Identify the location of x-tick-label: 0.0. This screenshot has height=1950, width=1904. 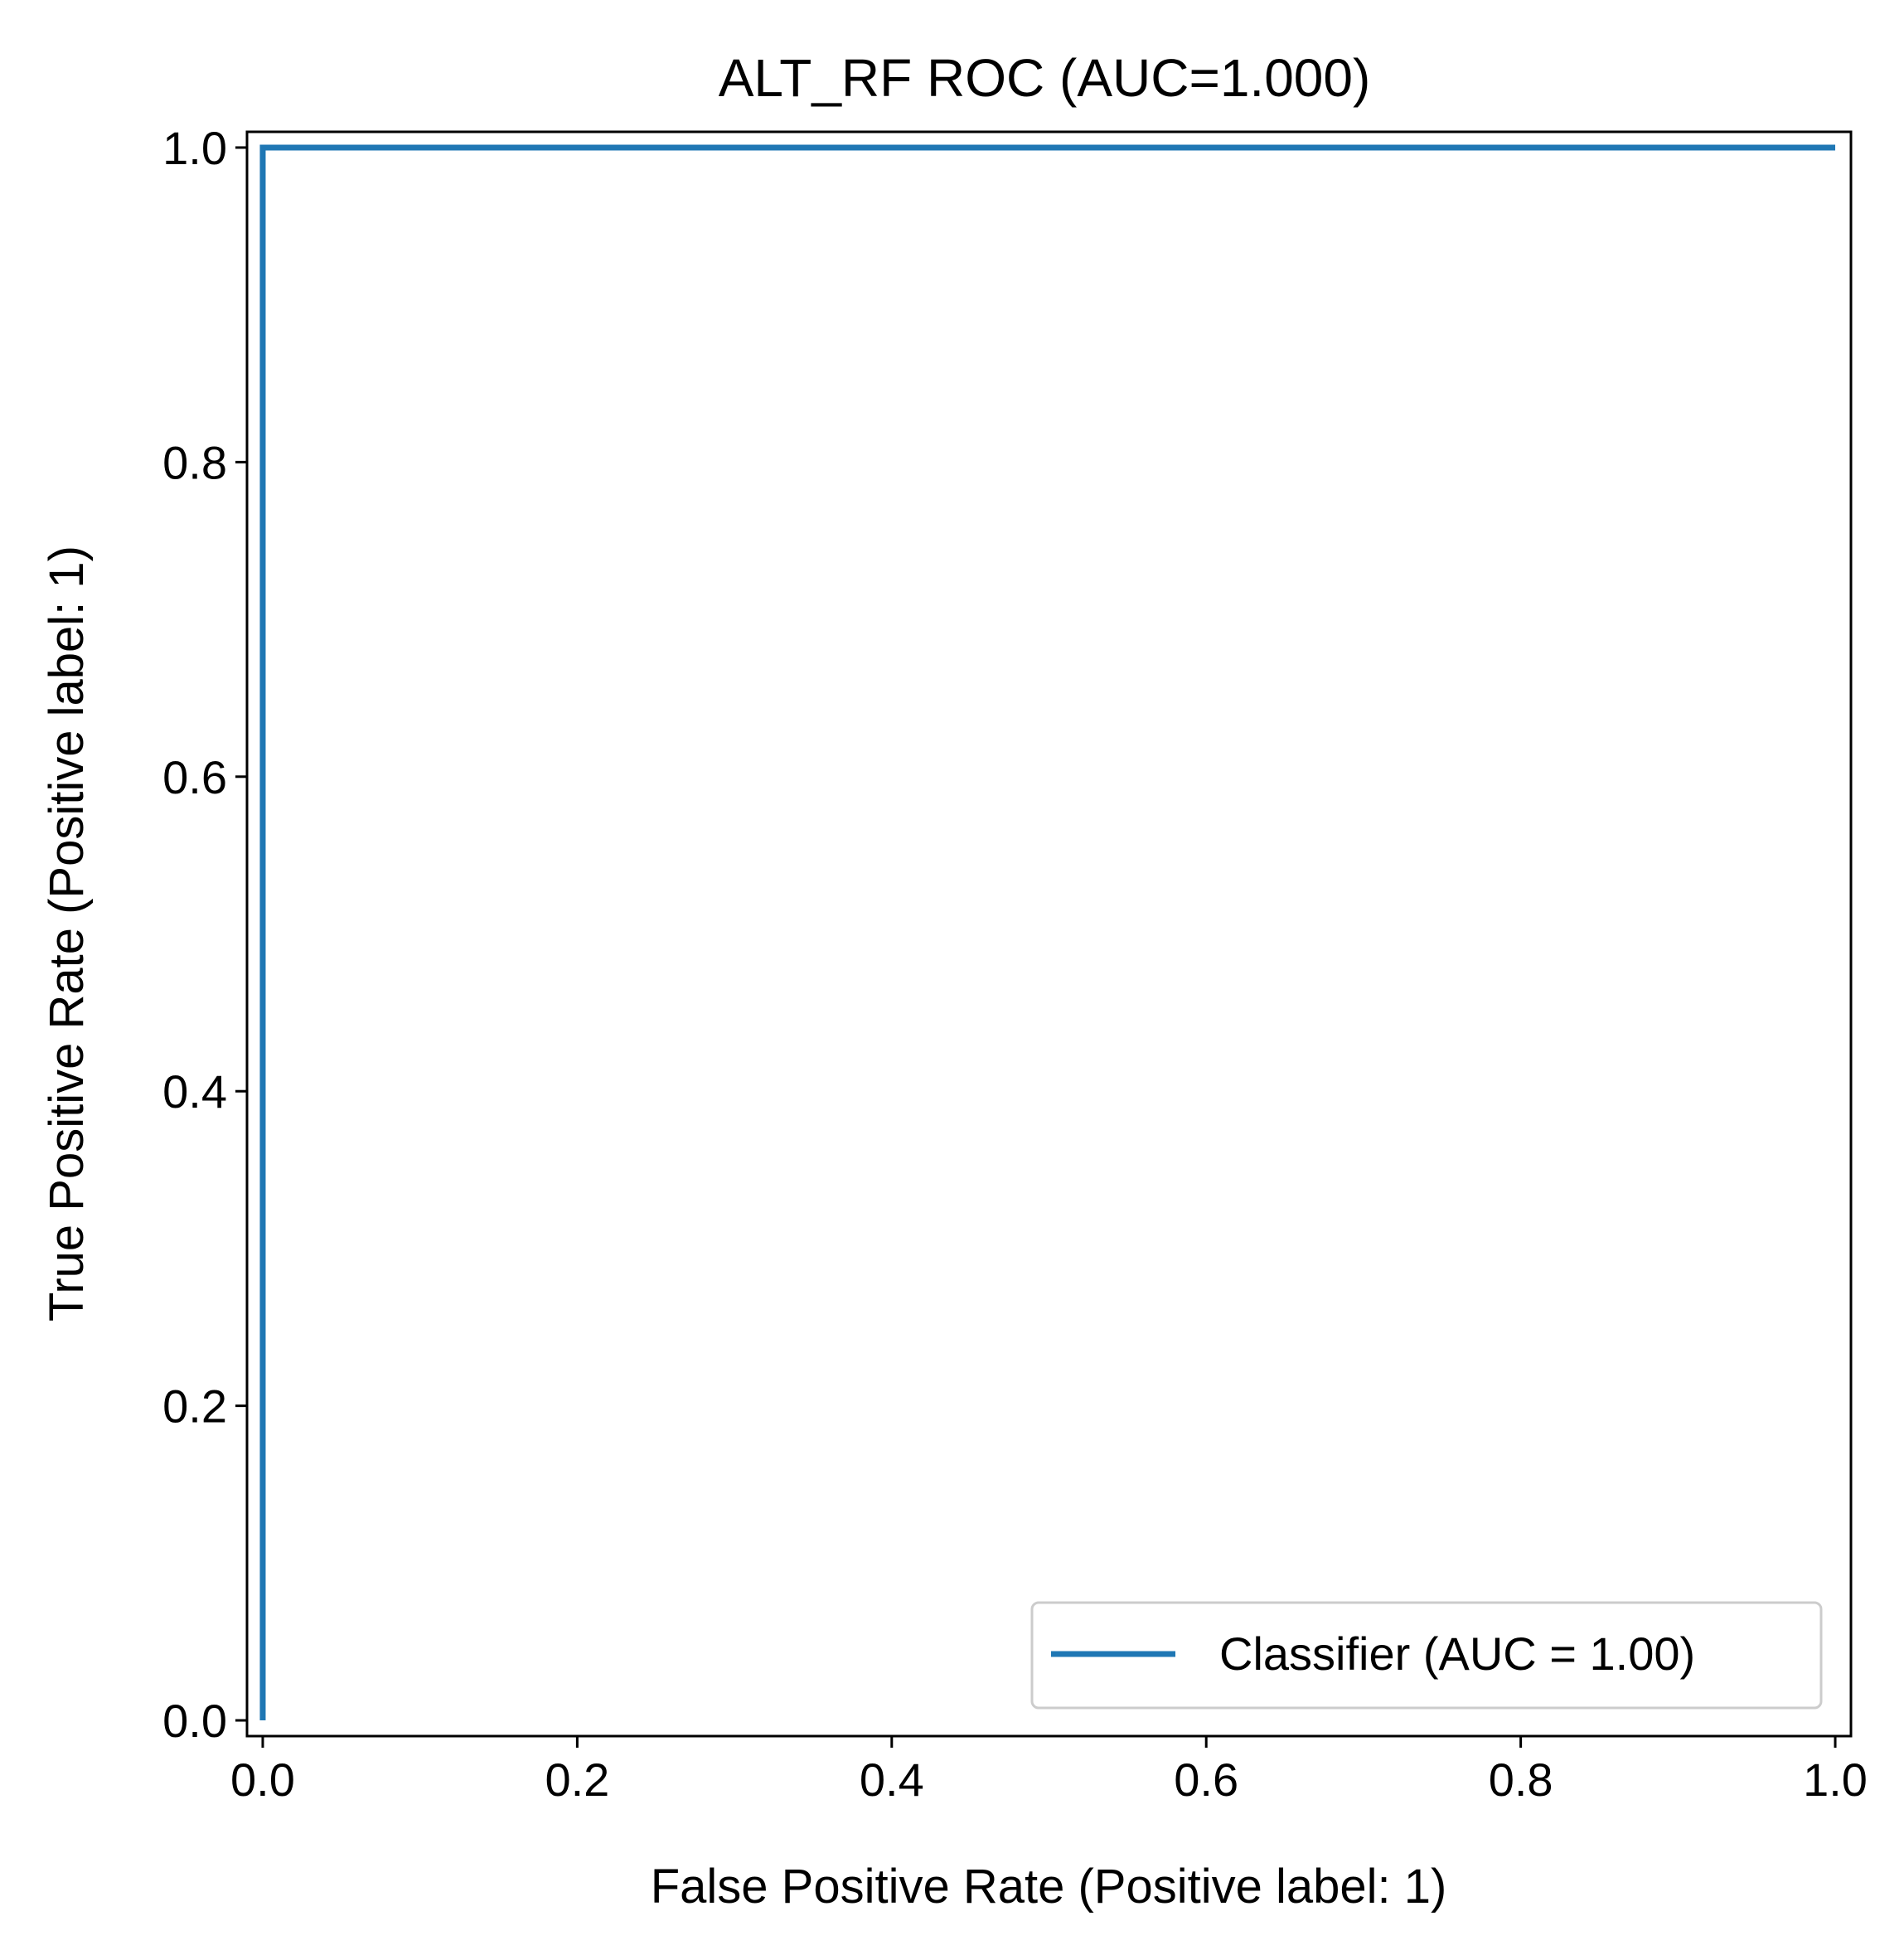
(262, 1780).